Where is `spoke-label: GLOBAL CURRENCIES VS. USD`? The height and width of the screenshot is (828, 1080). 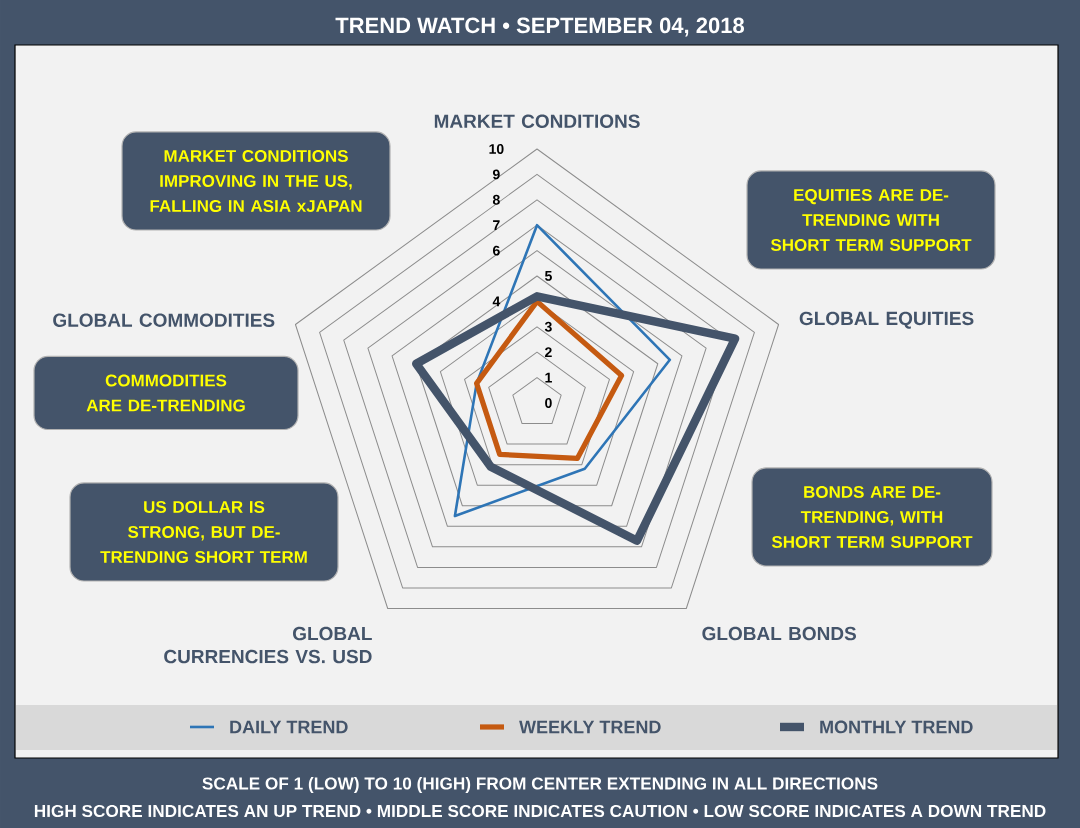 spoke-label: GLOBAL CURRENCIES VS. USD is located at coordinates (268, 645).